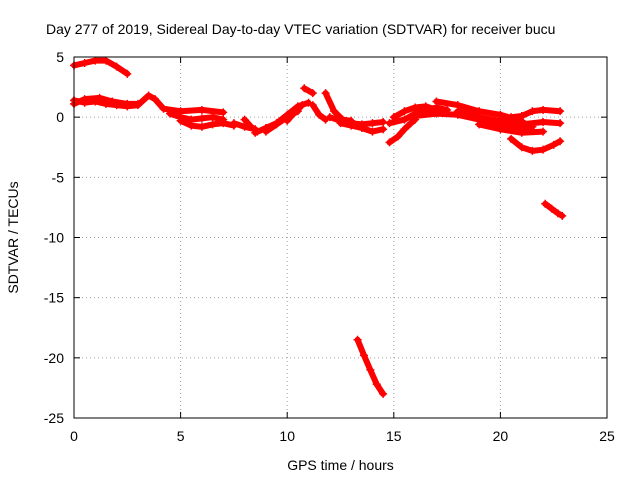 This screenshot has height=480, width=640. What do you see at coordinates (607, 436) in the screenshot?
I see `x-tick-label: 25` at bounding box center [607, 436].